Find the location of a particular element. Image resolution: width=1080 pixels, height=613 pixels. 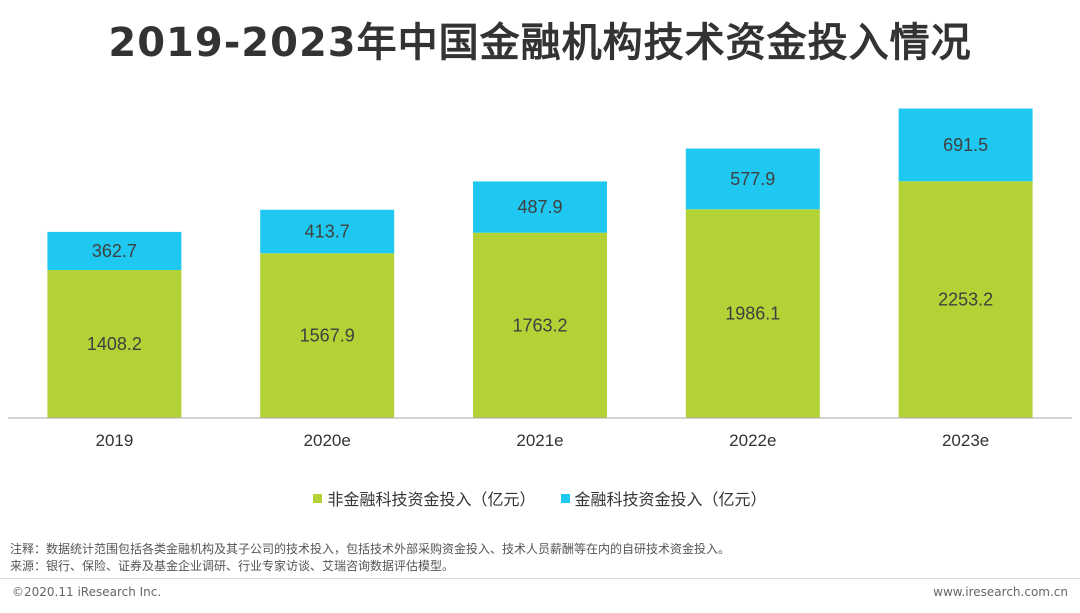

bar-fintech-2022e is located at coordinates (752, 179).